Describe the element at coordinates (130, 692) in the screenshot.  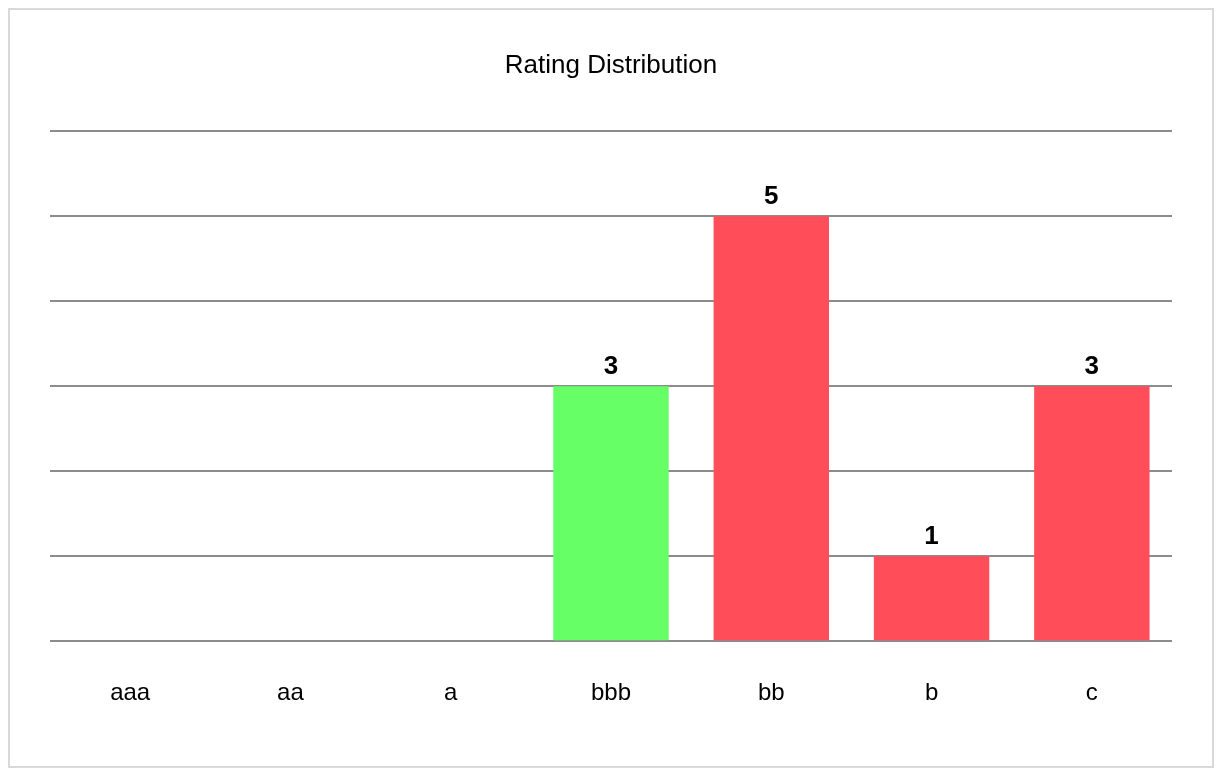
I see `x-tick-label: aaa` at that location.